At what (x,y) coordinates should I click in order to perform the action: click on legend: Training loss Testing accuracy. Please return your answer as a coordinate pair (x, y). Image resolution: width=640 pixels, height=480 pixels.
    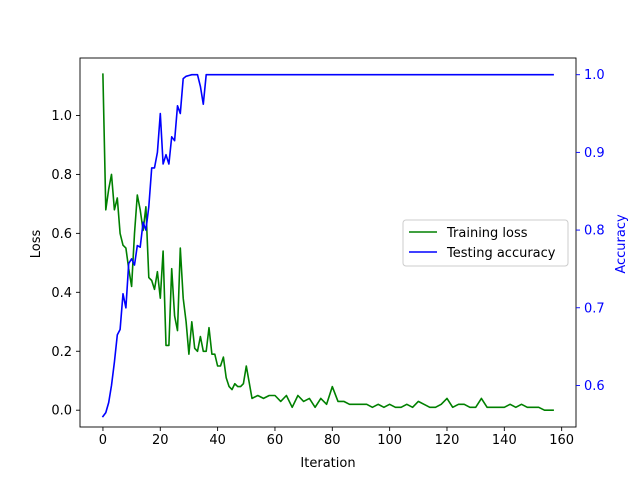
    Looking at the image, I should click on (485, 243).